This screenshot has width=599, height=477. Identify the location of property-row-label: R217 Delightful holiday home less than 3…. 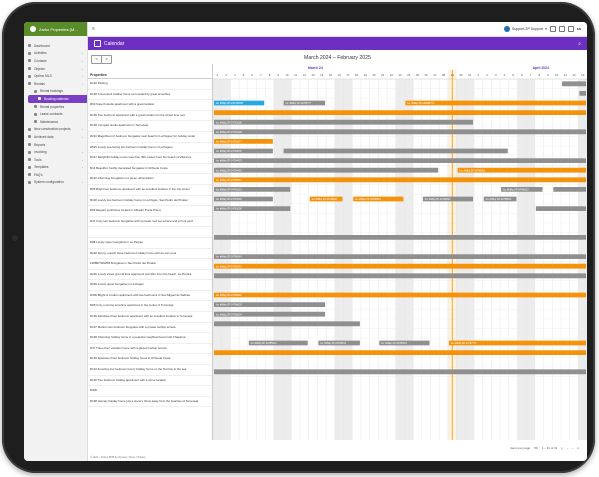
(150, 158).